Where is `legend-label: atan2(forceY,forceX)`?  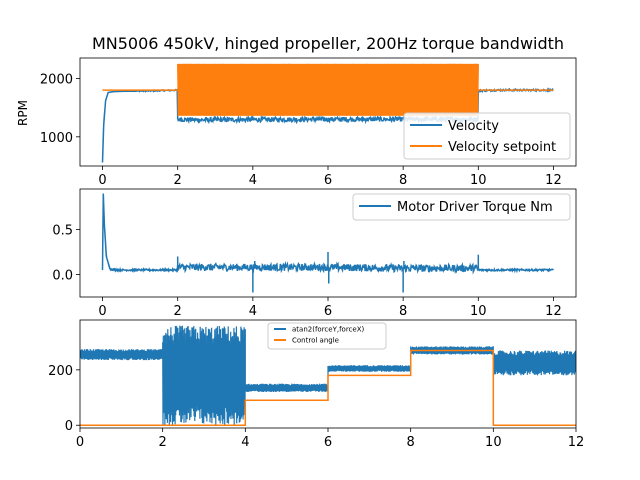
legend-label: atan2(forceY,forceX) is located at coordinates (328, 330).